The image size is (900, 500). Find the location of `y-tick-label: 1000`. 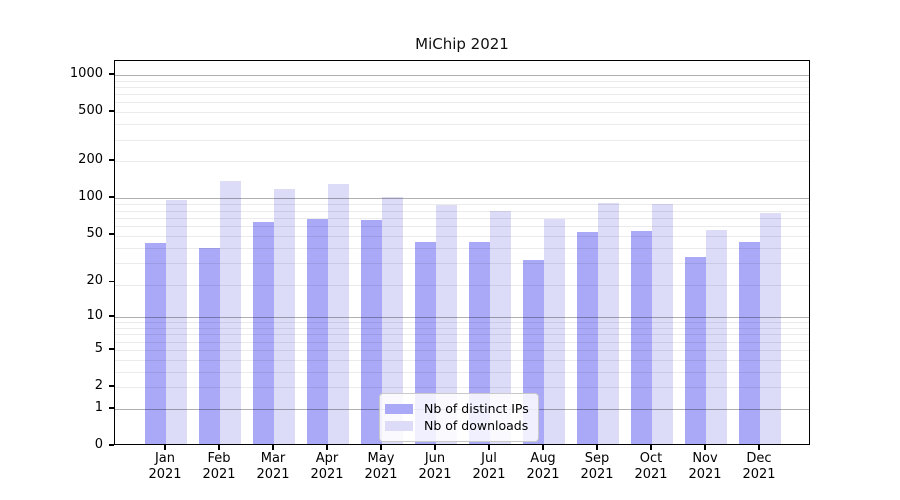

y-tick-label: 1000 is located at coordinates (86, 73).